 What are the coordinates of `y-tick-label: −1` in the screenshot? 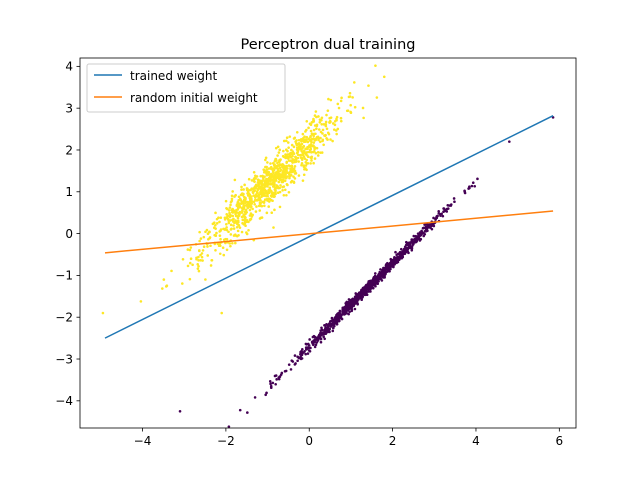 It's located at (64, 276).